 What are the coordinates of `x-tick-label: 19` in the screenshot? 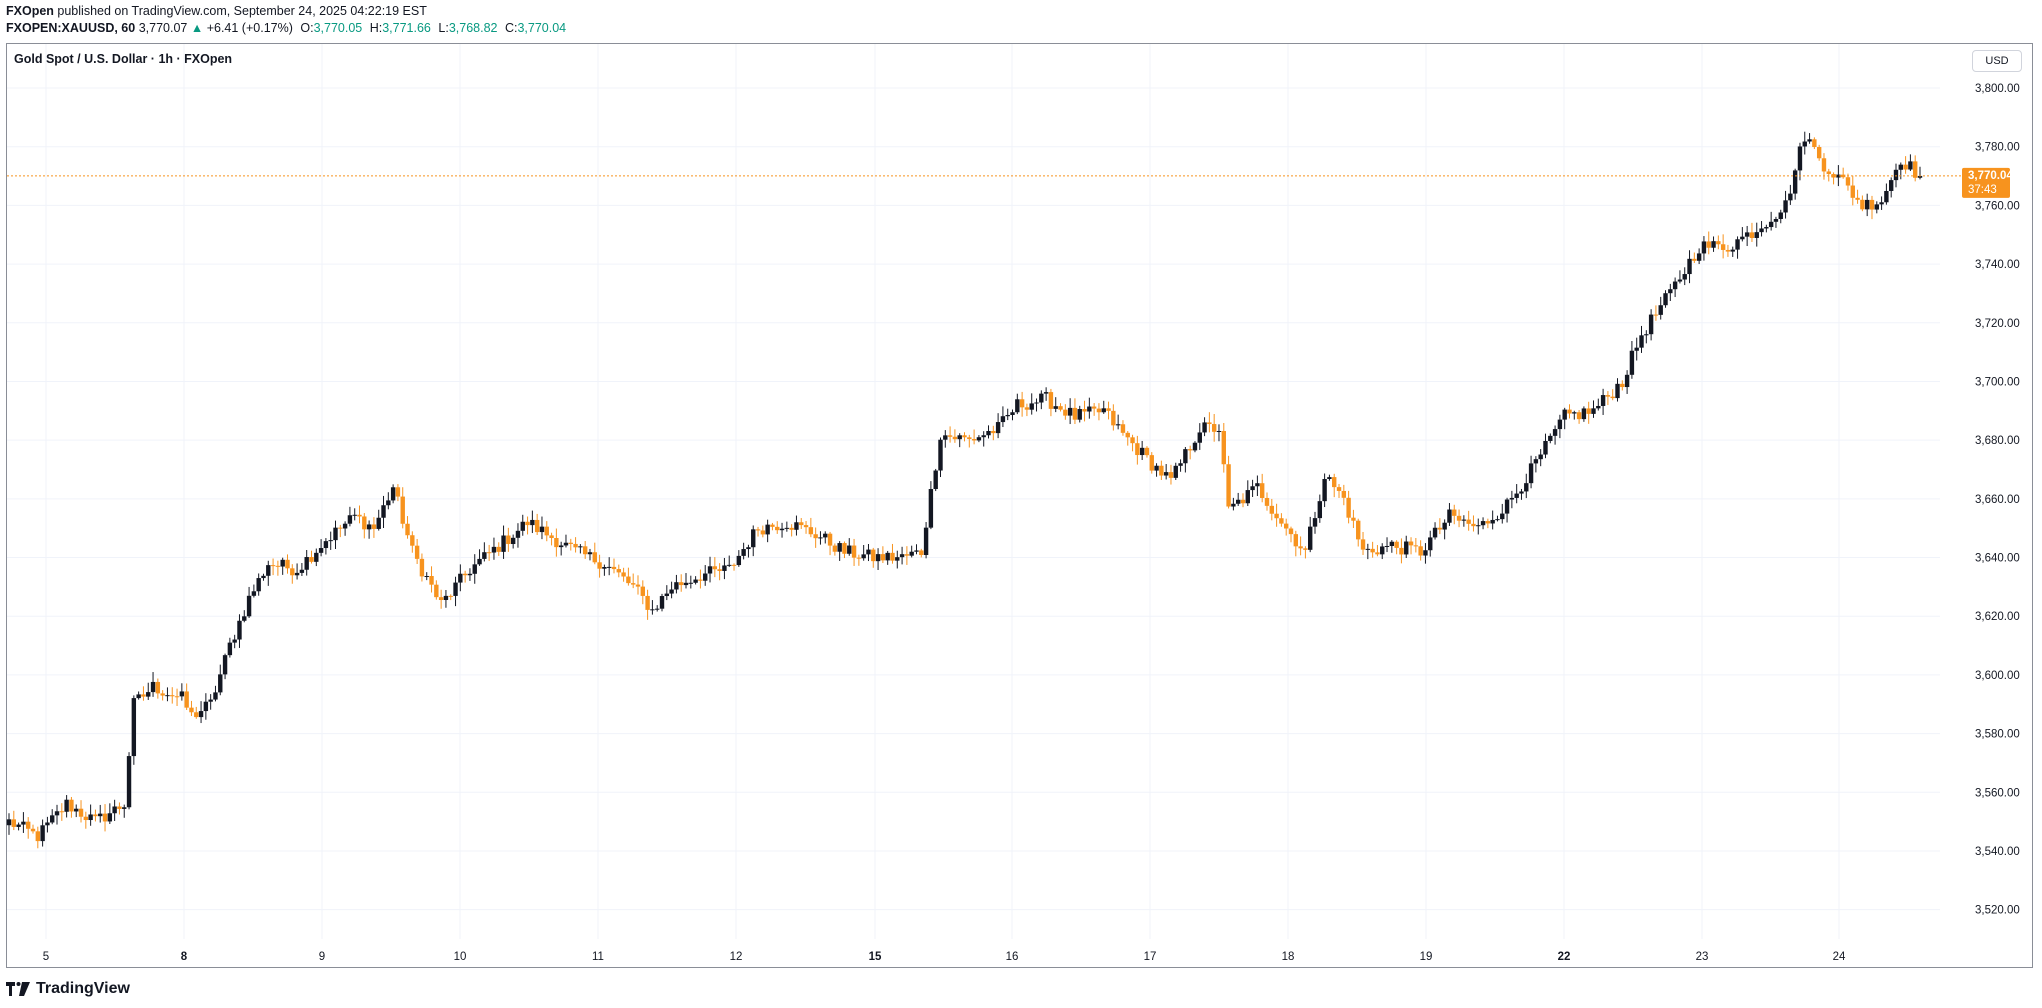 It's located at (1426, 957).